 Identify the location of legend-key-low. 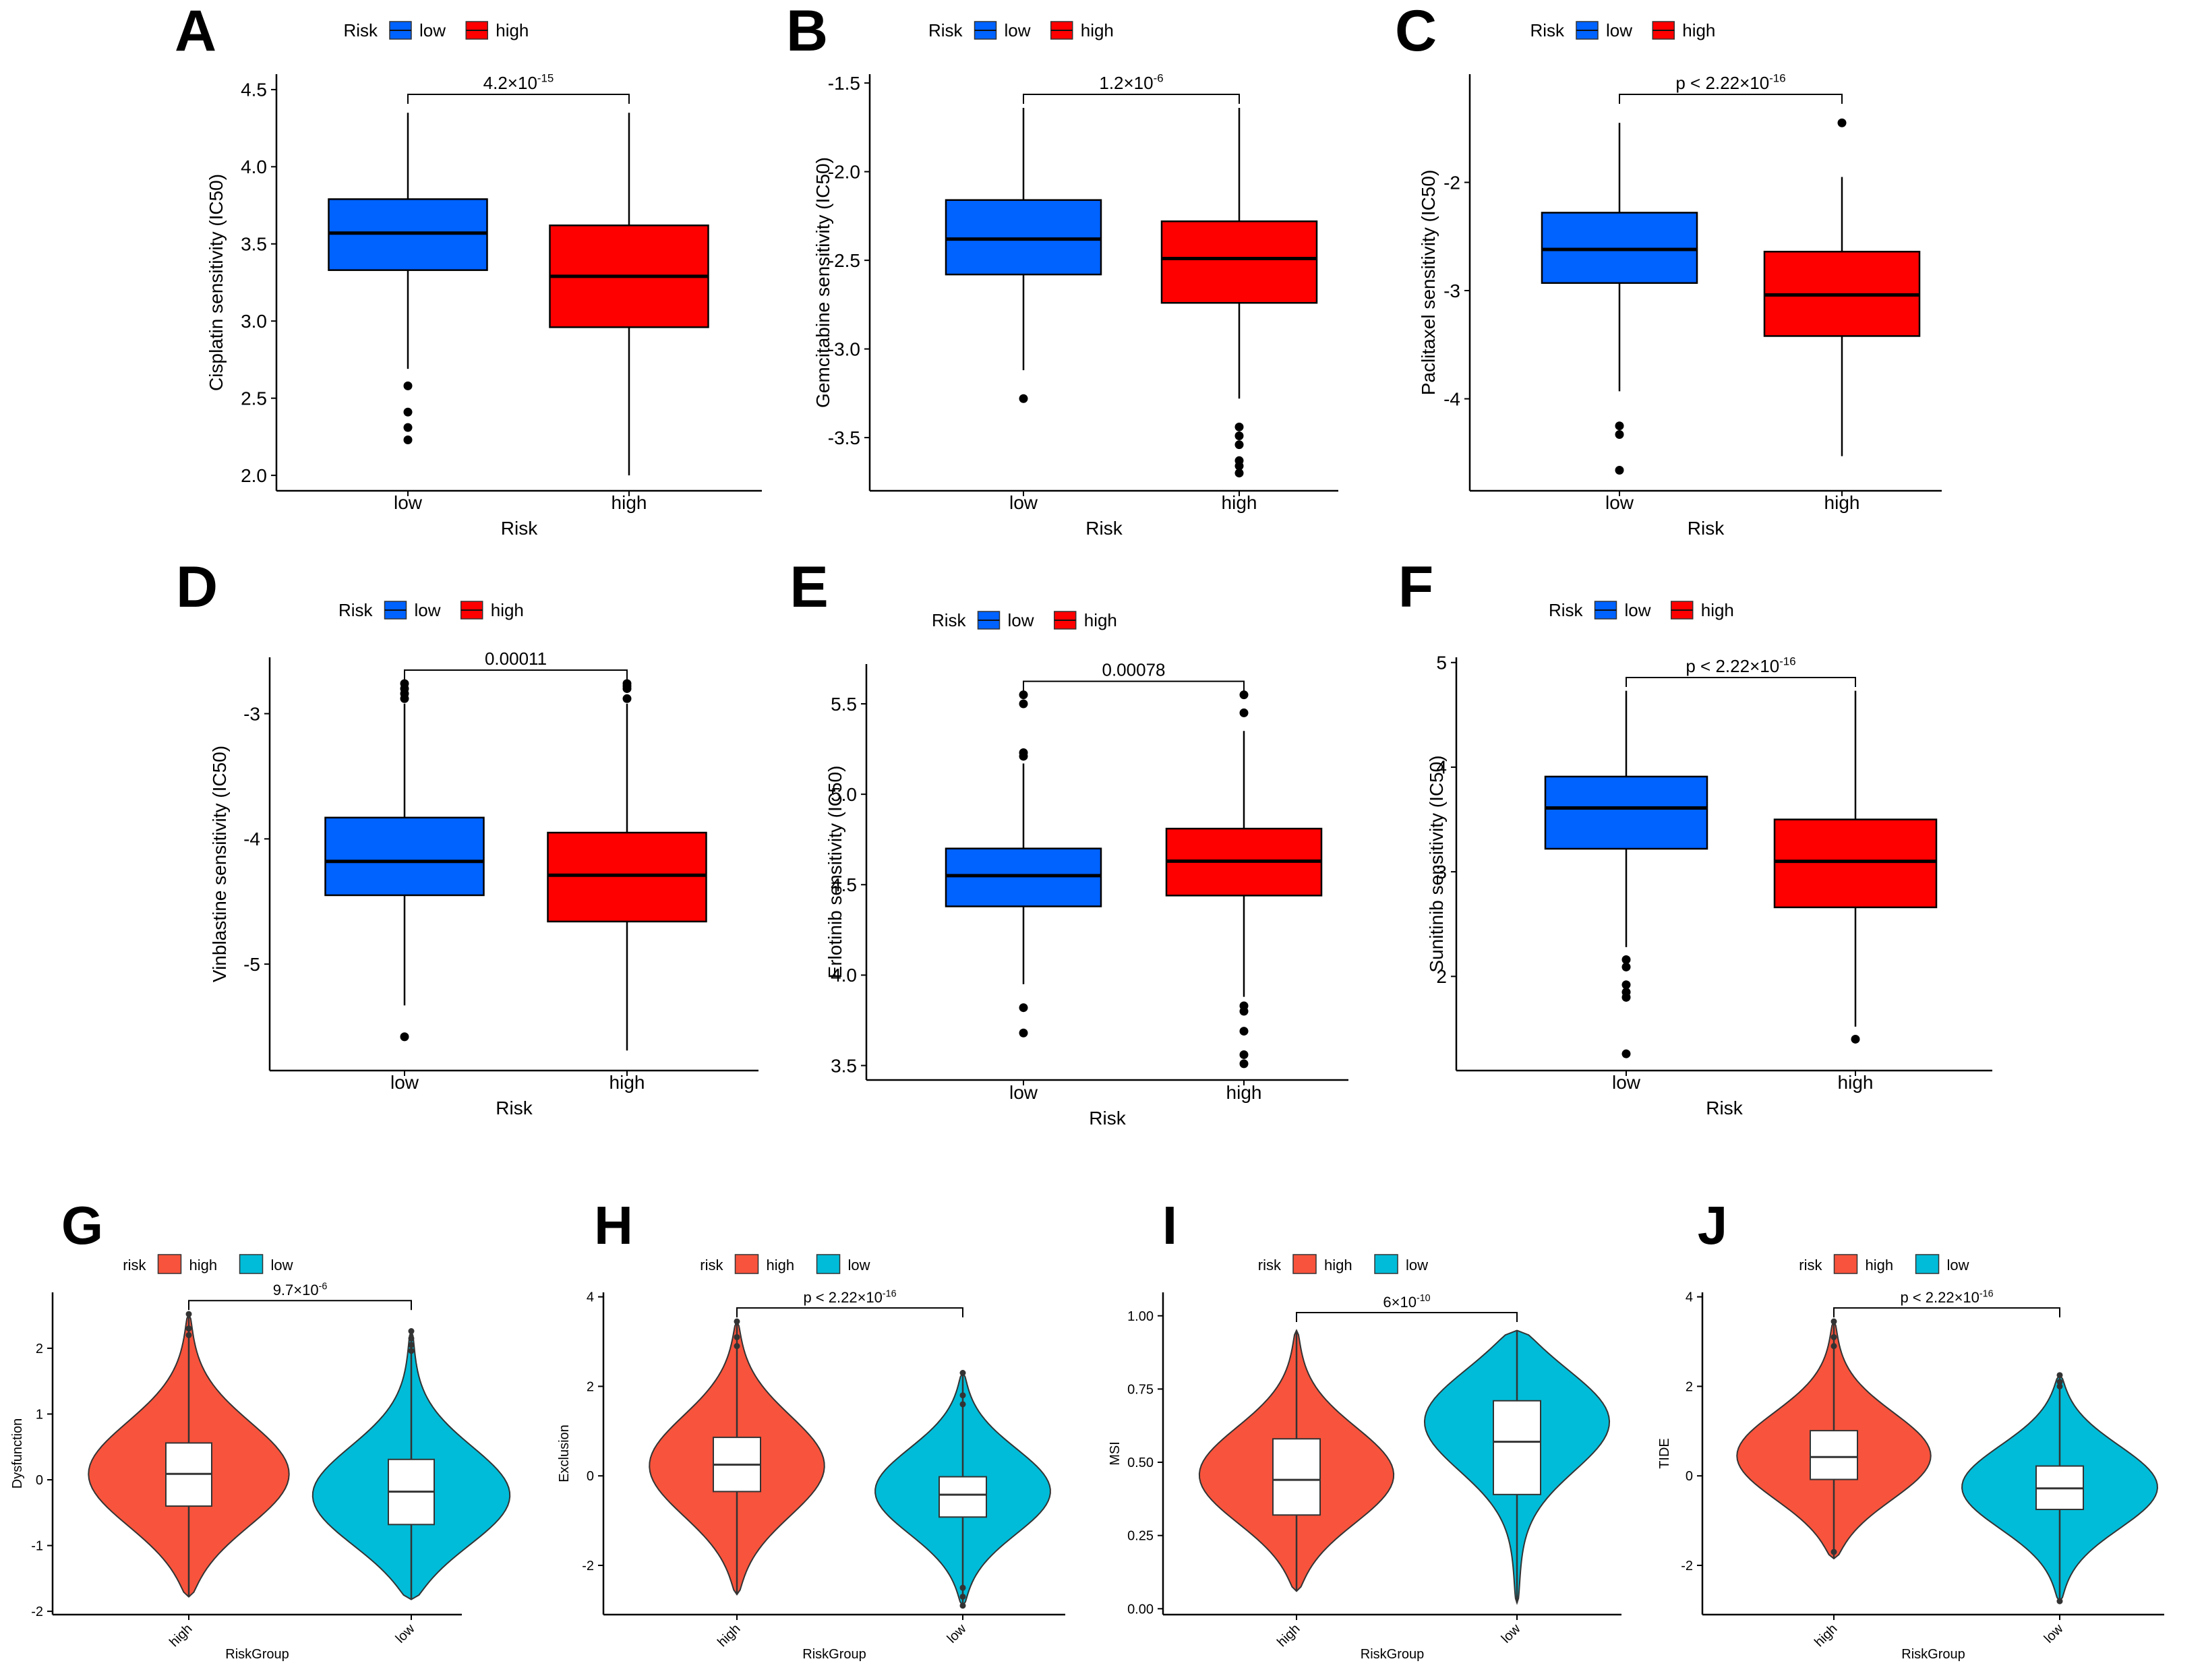
(828, 1264).